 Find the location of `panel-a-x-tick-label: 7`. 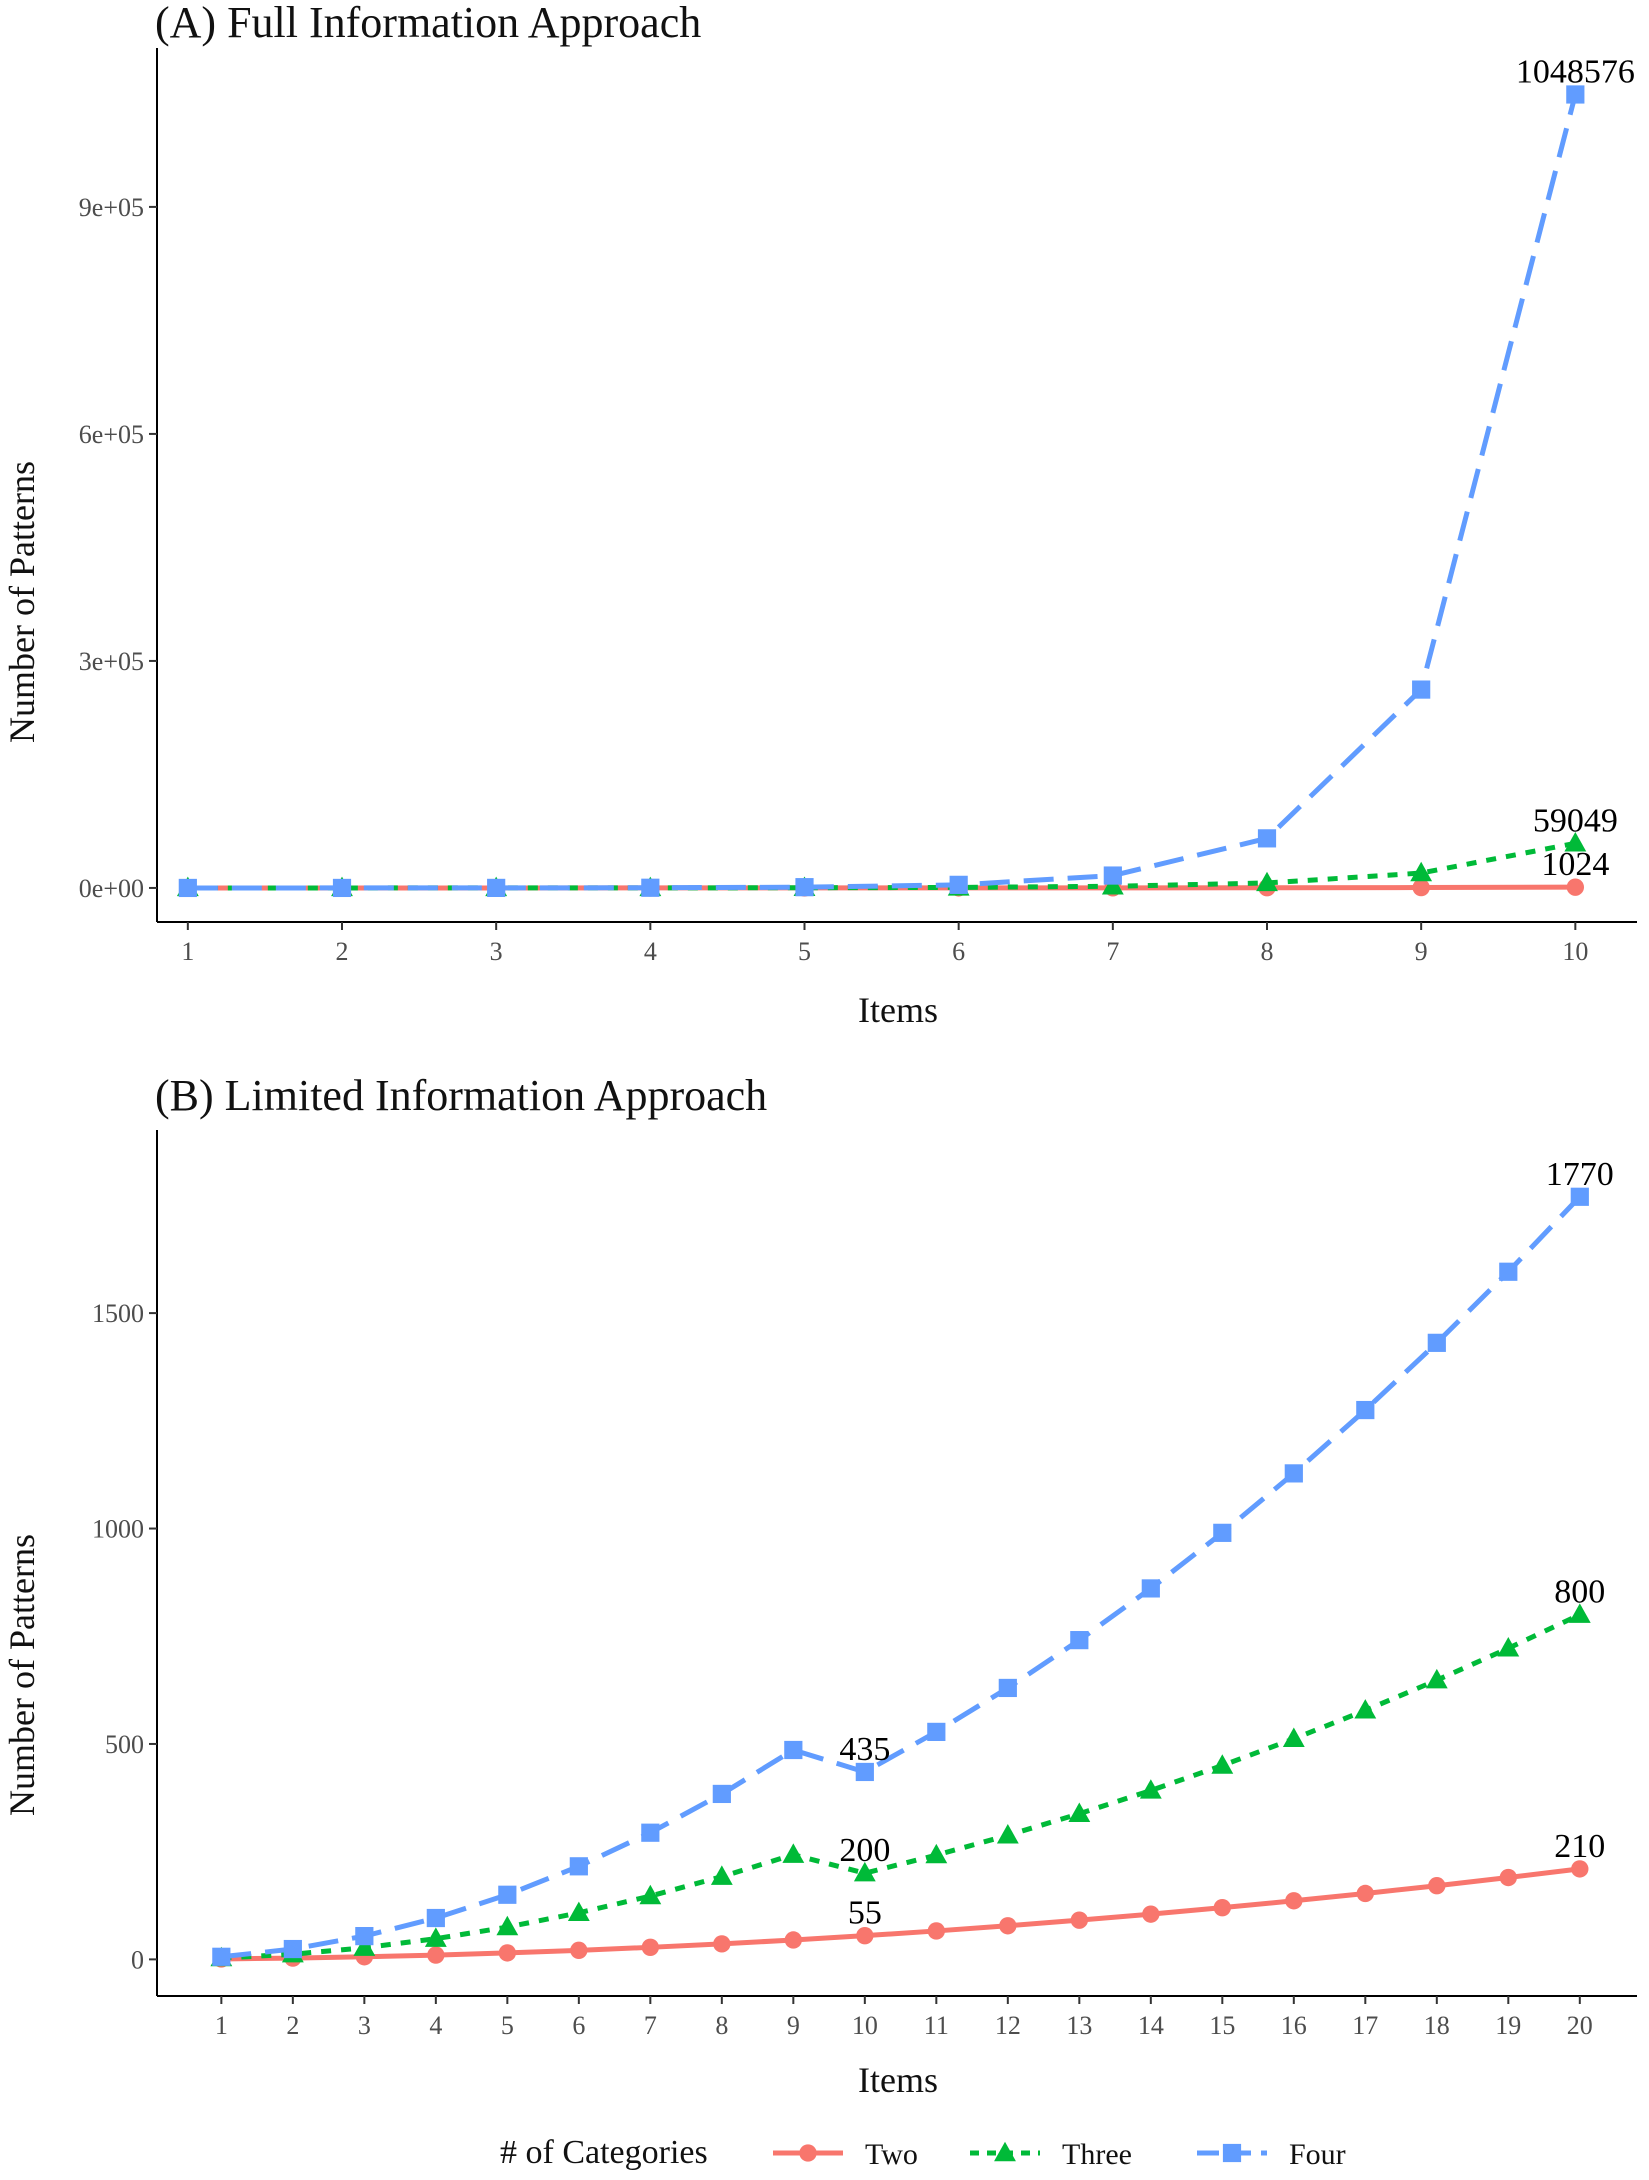

panel-a-x-tick-label: 7 is located at coordinates (1112, 951).